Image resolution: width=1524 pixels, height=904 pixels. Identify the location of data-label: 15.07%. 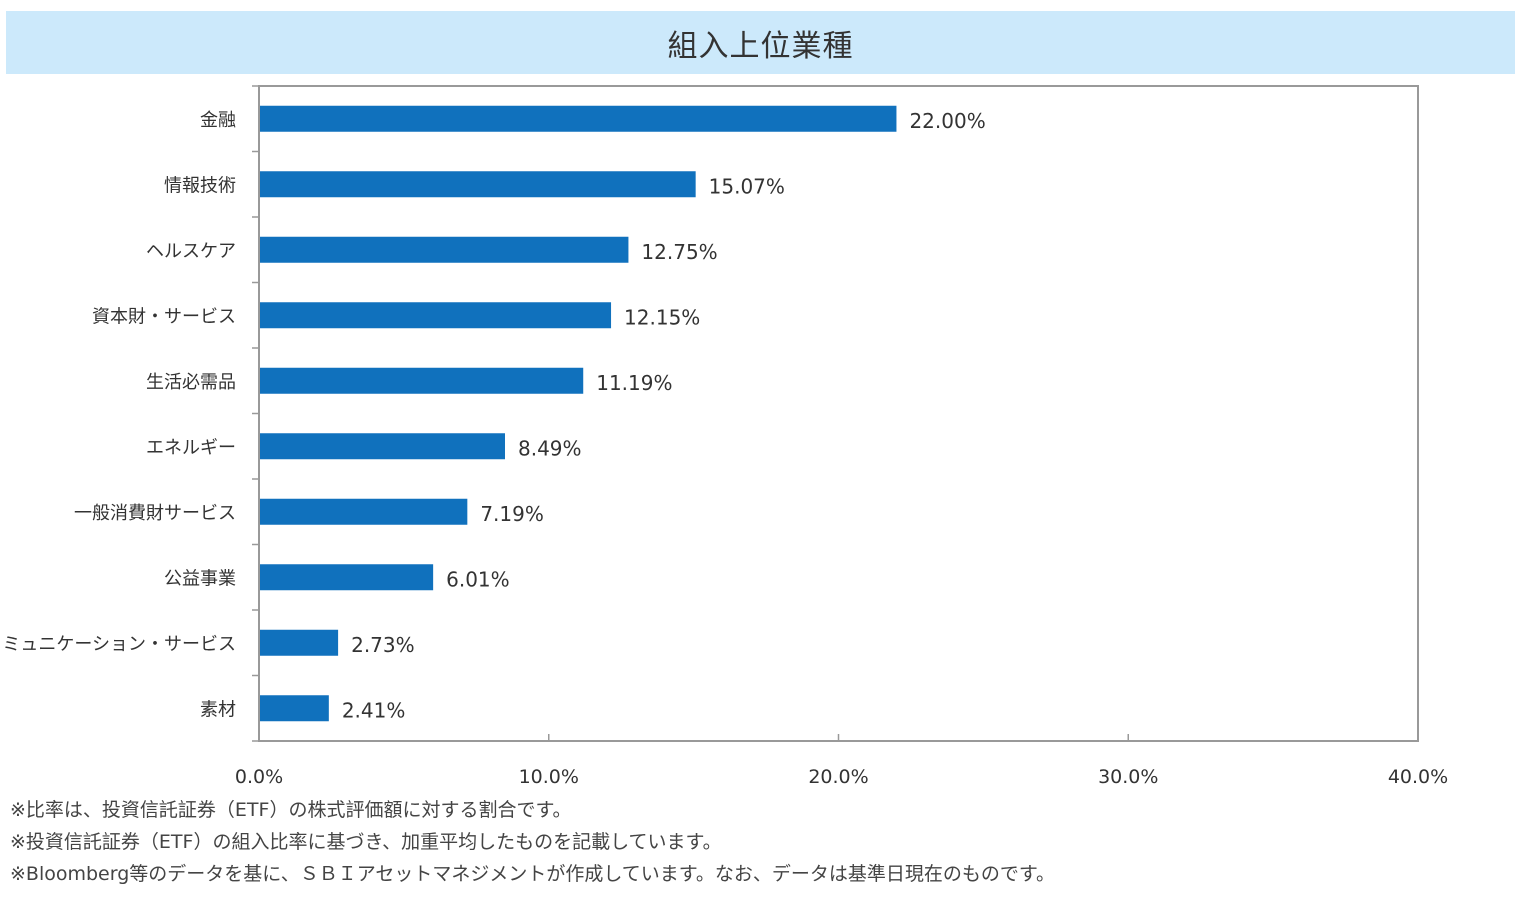
(747, 186).